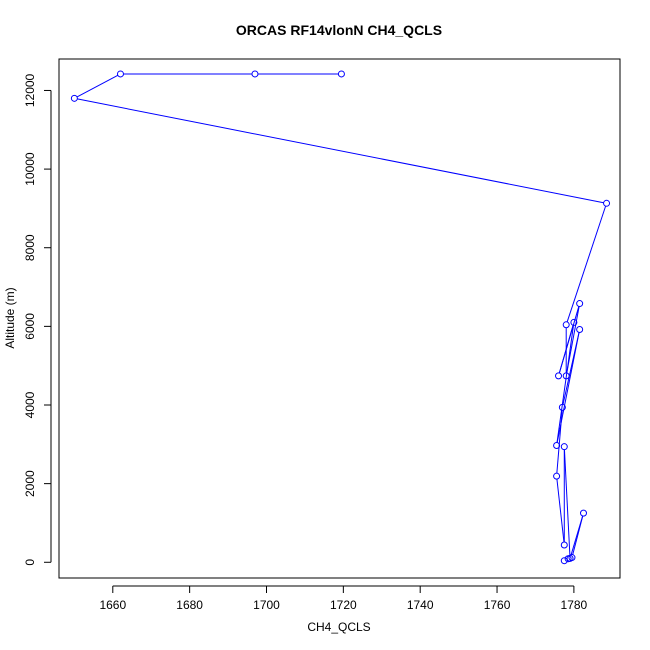  What do you see at coordinates (30, 562) in the screenshot?
I see `y-tick-label: 0` at bounding box center [30, 562].